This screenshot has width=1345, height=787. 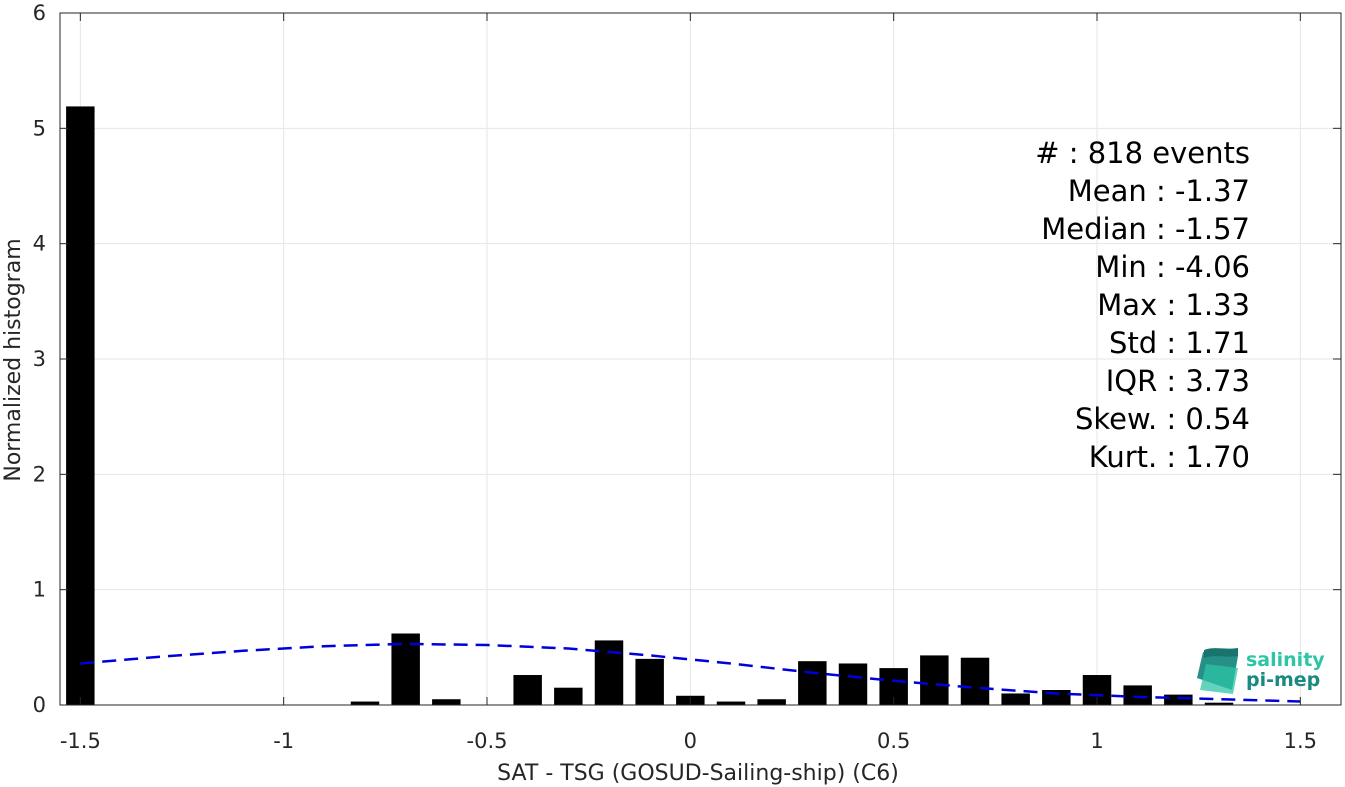 I want to click on stats-line-8: Kurt. : 1.70, so click(x=1169, y=457).